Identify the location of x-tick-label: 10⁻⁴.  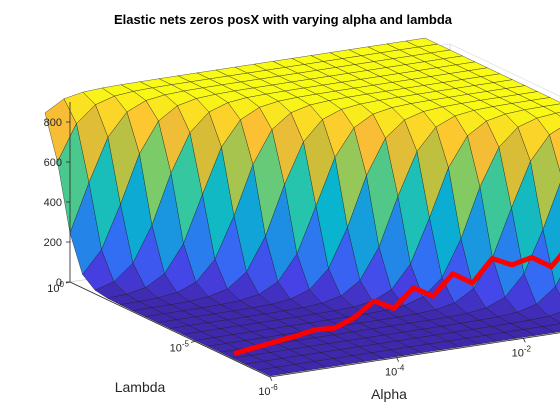
(395, 371).